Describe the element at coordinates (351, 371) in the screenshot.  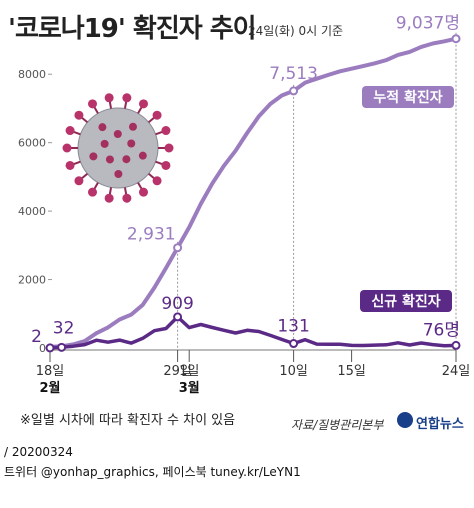
I see `x-tick-label: 15일` at that location.